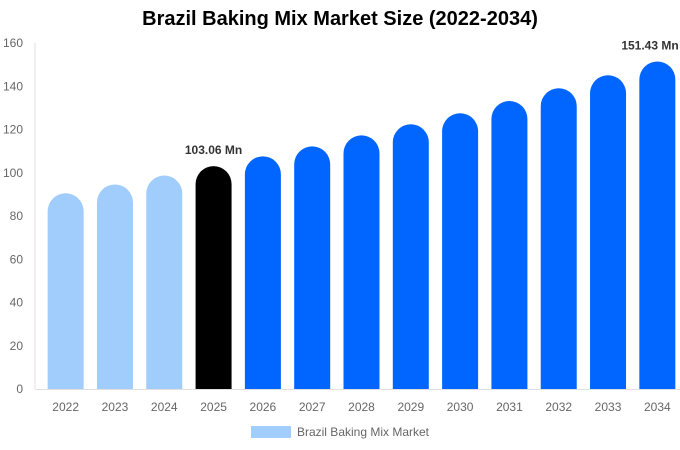 The height and width of the screenshot is (450, 680). What do you see at coordinates (65, 291) in the screenshot?
I see `bar-2022` at bounding box center [65, 291].